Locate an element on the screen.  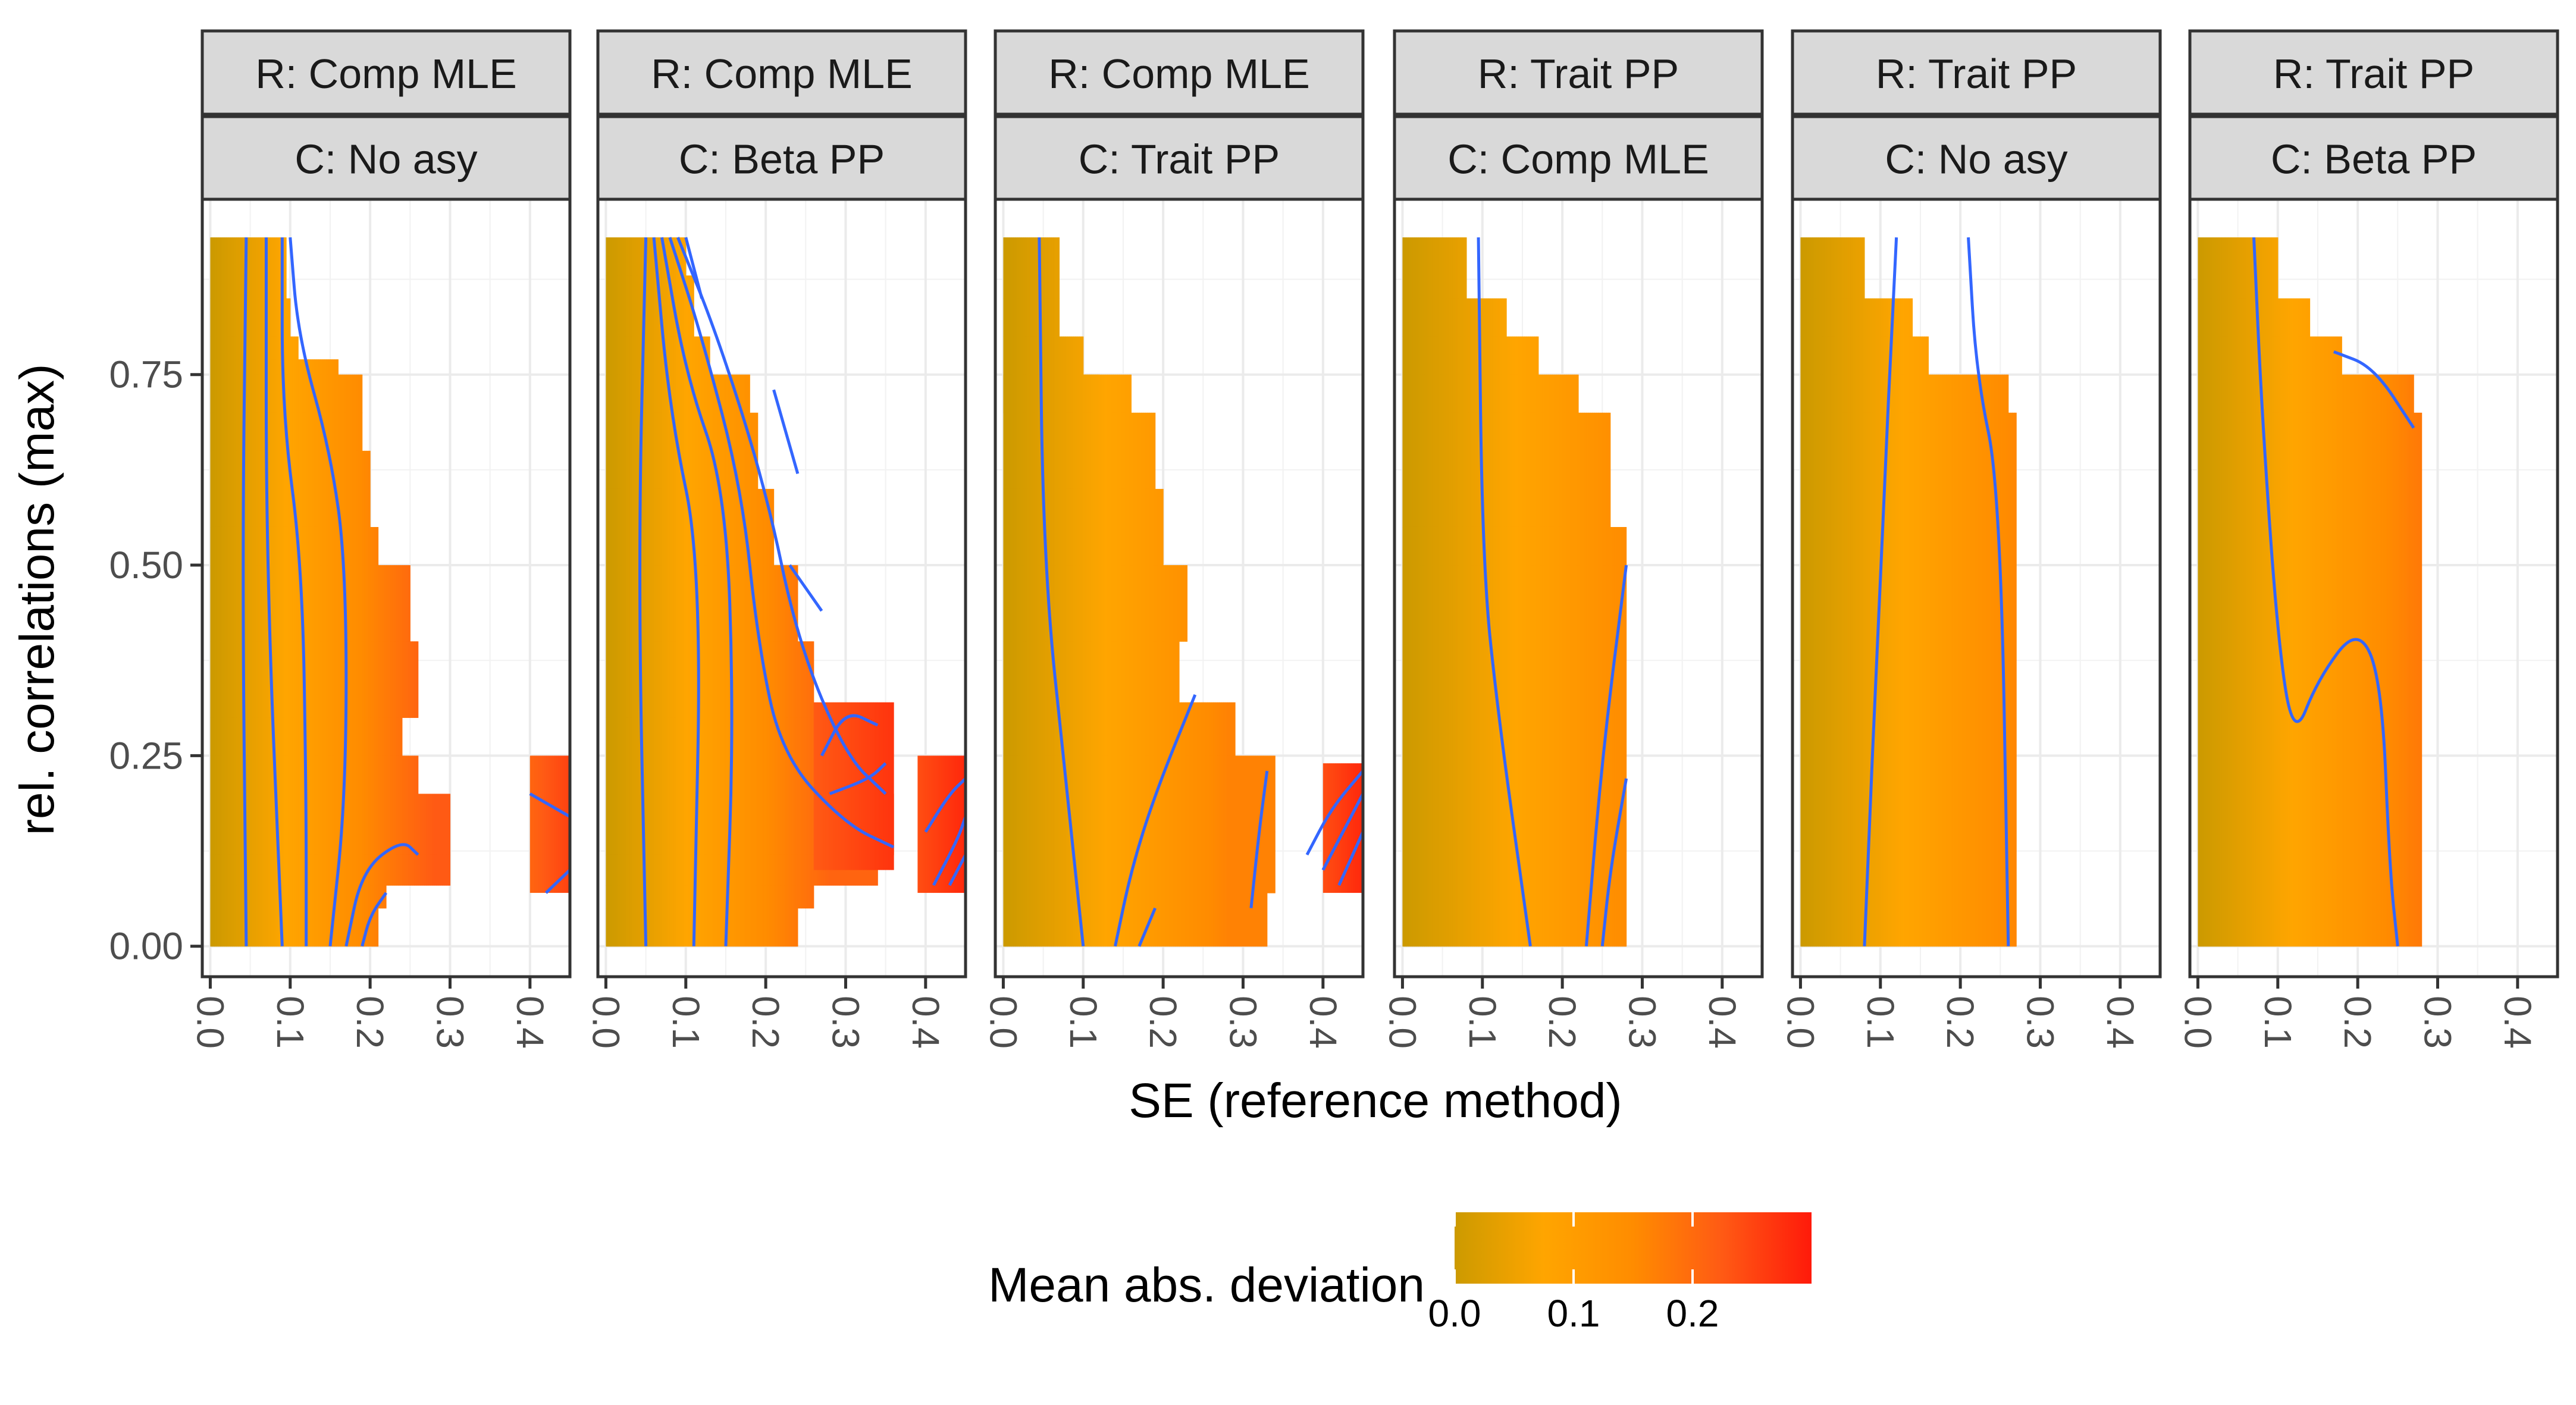
panel-border is located at coordinates (386, 588).